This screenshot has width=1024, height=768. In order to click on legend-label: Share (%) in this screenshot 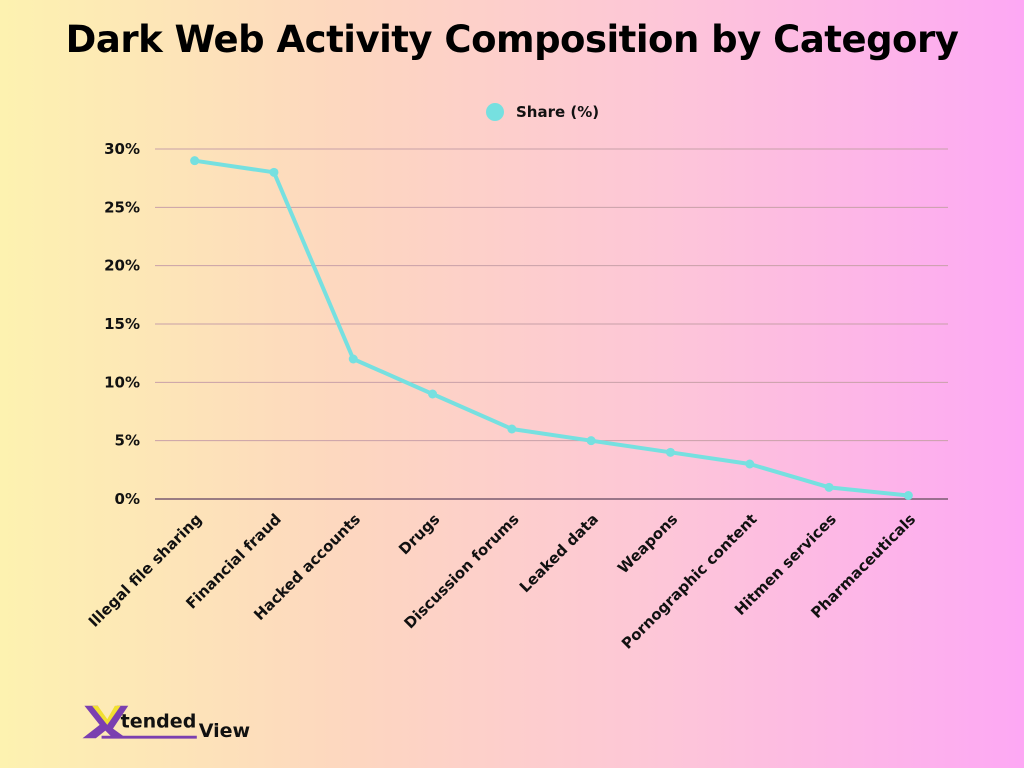, I will do `click(557, 112)`.